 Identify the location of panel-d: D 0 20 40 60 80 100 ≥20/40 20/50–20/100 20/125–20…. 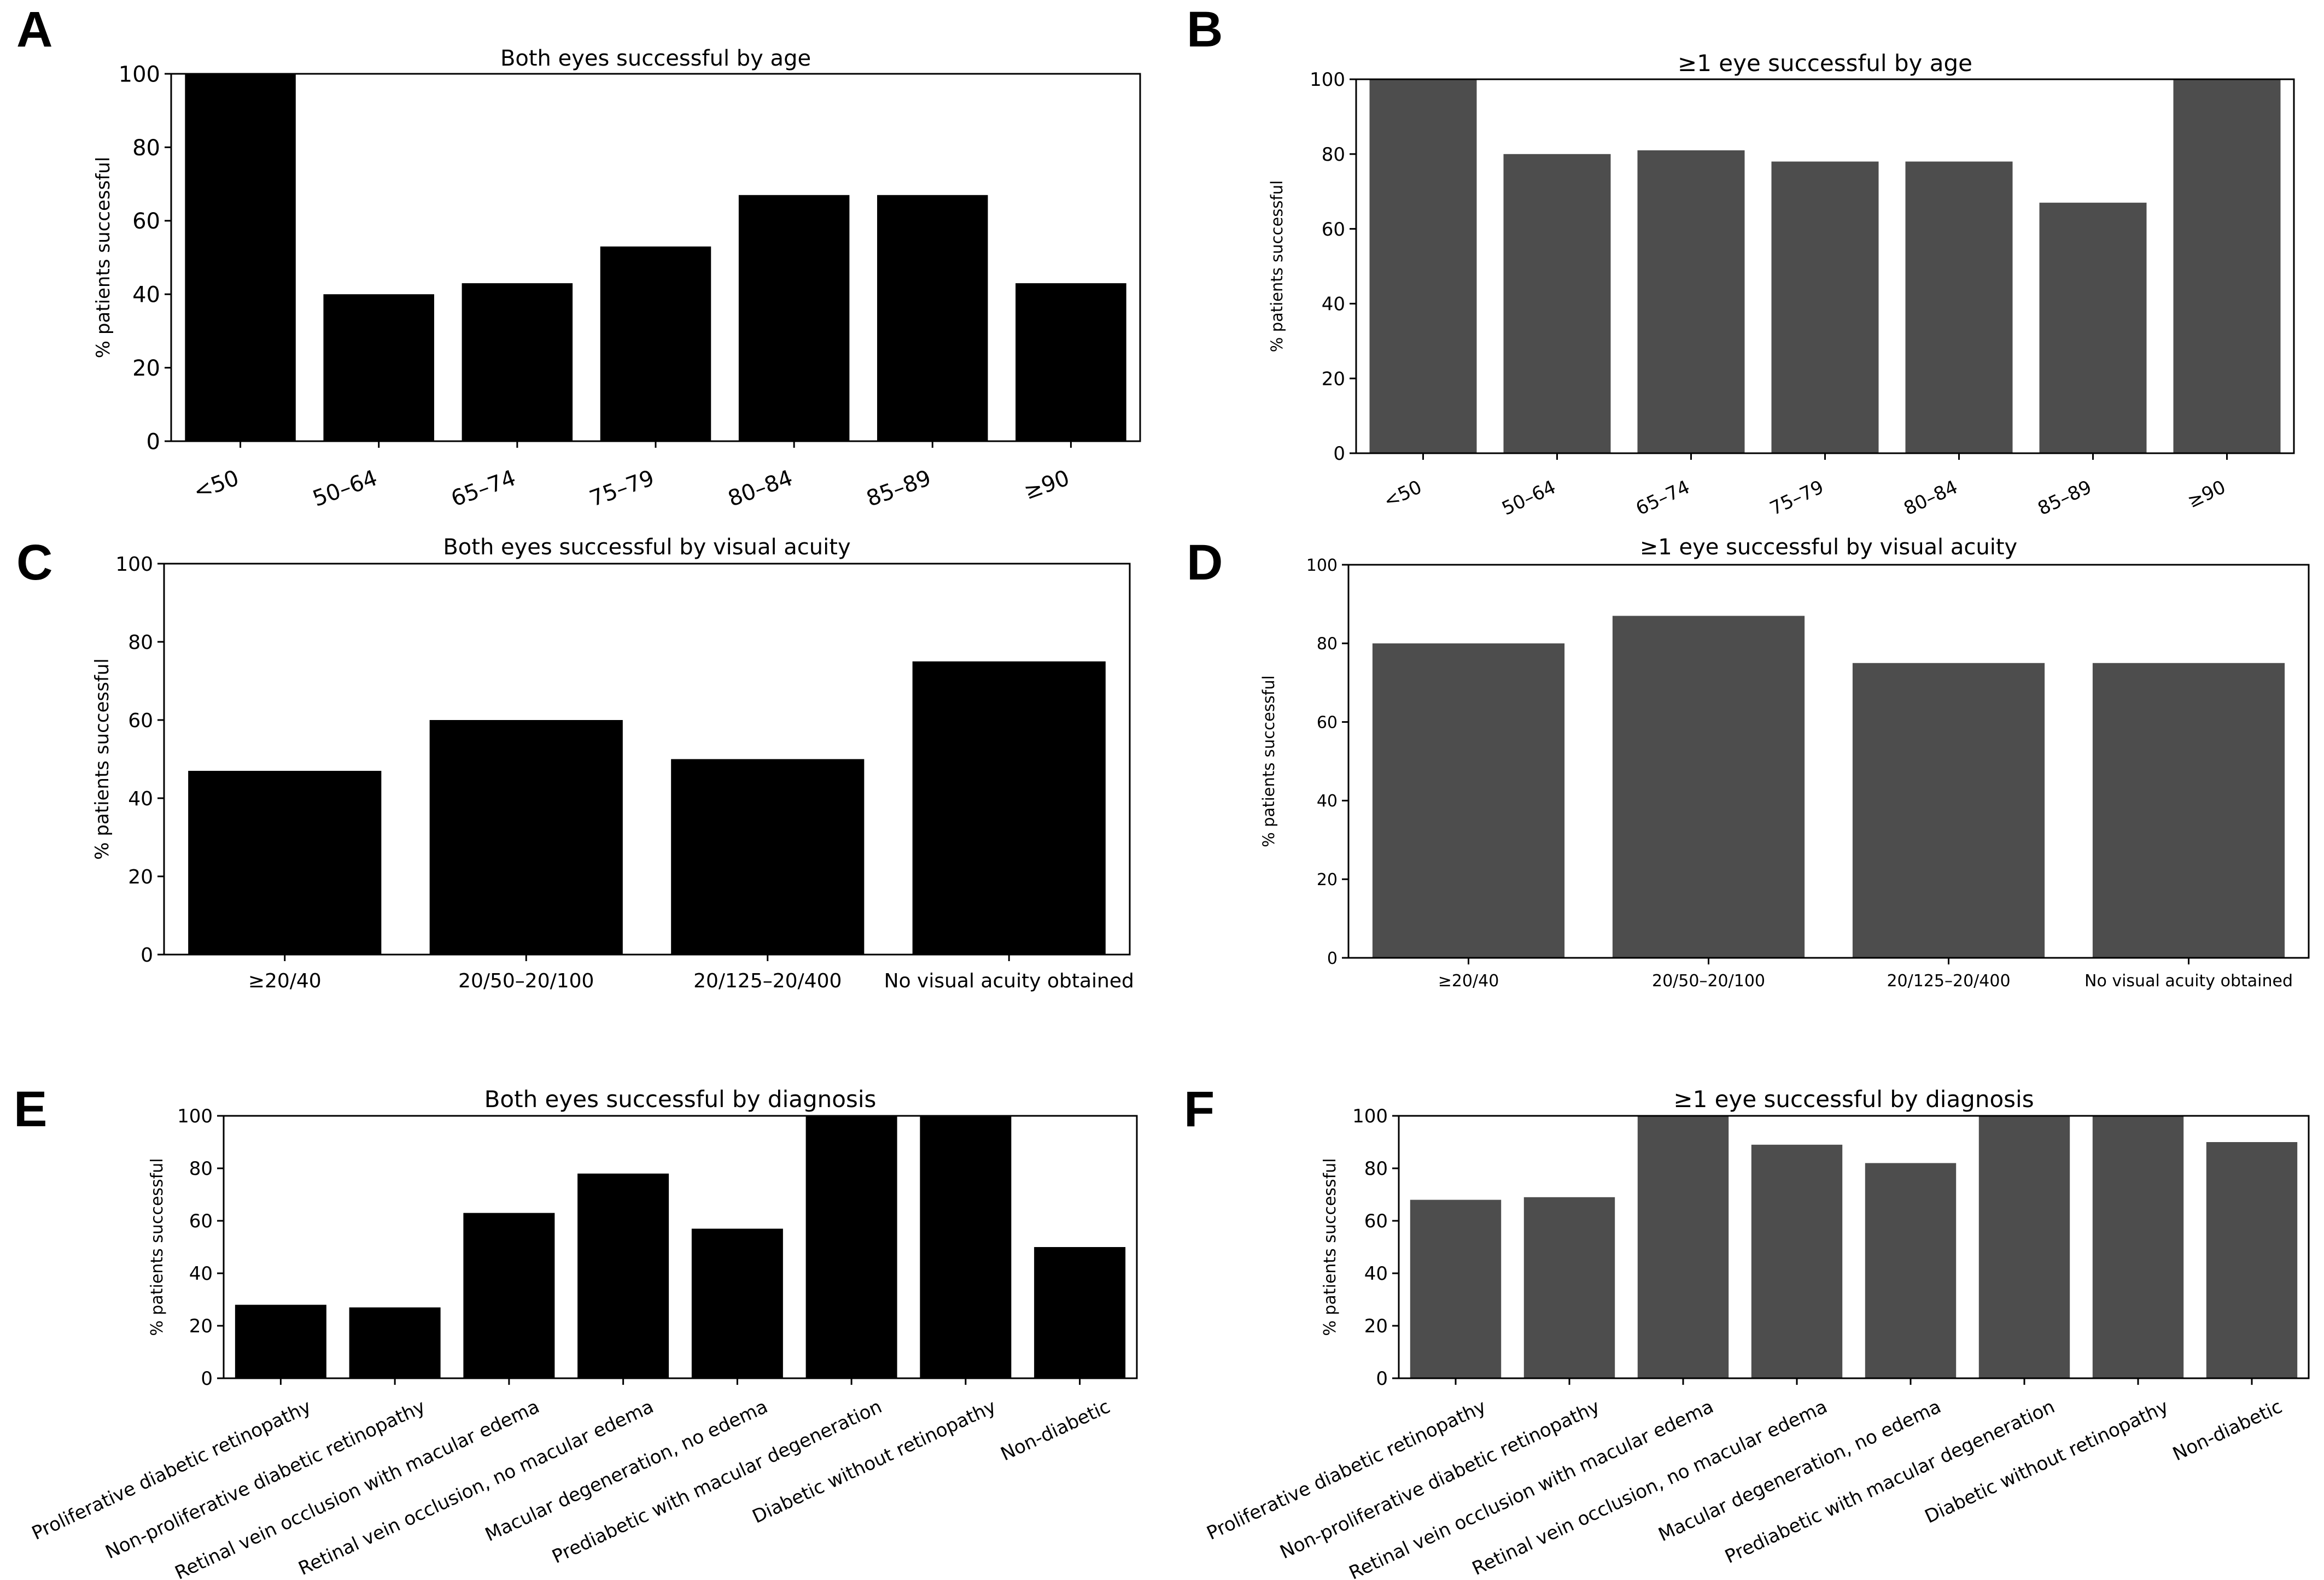
(1748, 763).